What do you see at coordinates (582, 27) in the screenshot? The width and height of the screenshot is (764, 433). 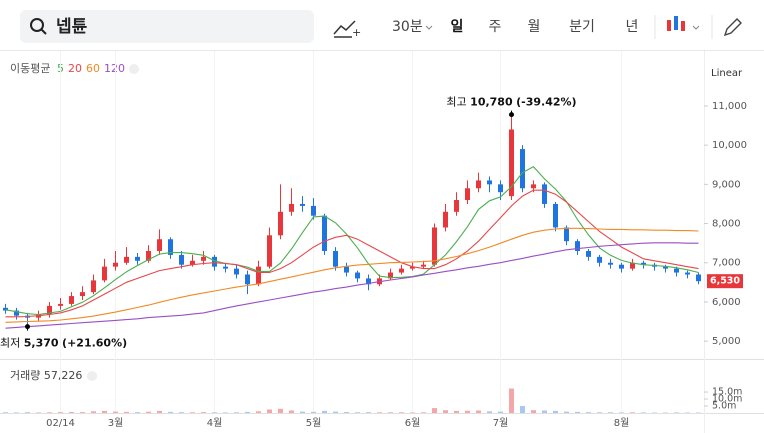 I see `period-tab: 분기` at bounding box center [582, 27].